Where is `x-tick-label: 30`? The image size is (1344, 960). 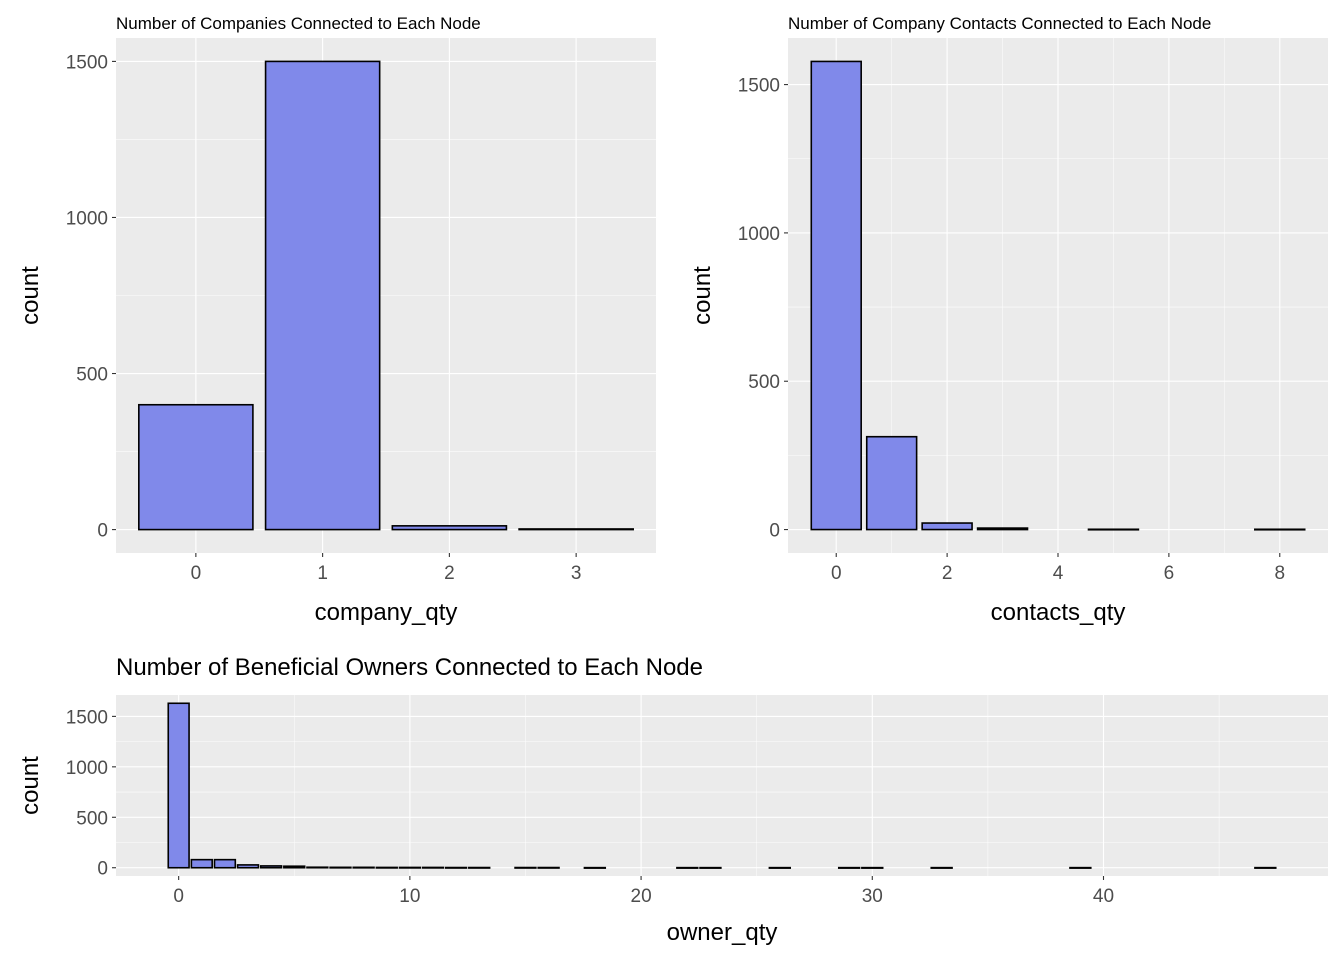
x-tick-label: 30 is located at coordinates (872, 896).